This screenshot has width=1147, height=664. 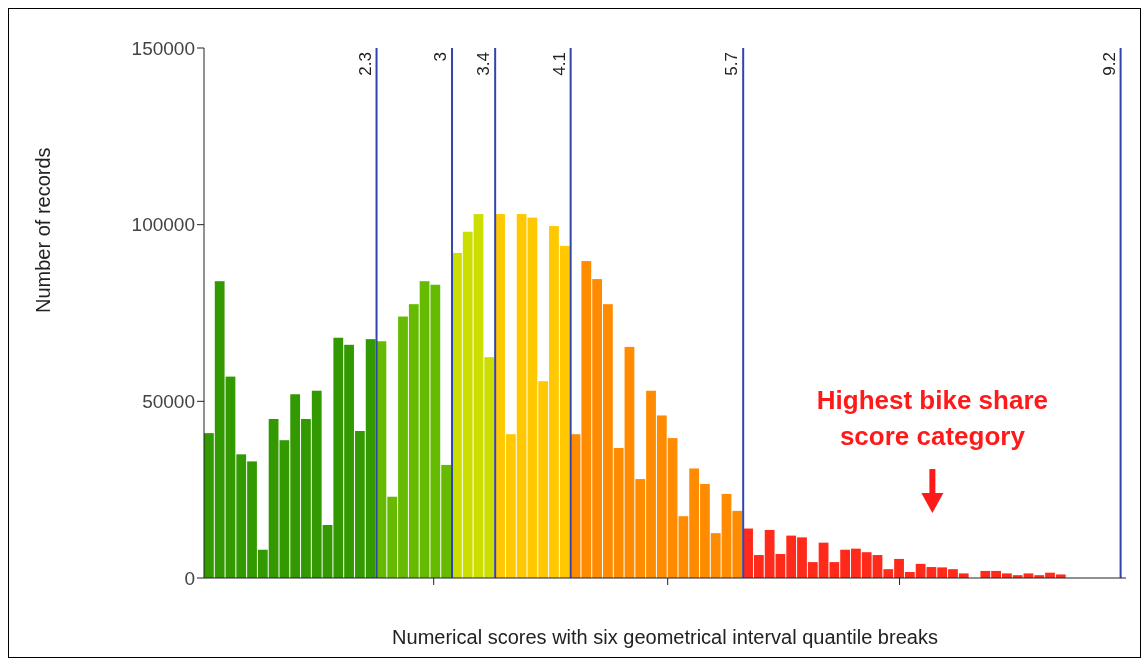 What do you see at coordinates (559, 64) in the screenshot?
I see `ref-line-label: 4.1` at bounding box center [559, 64].